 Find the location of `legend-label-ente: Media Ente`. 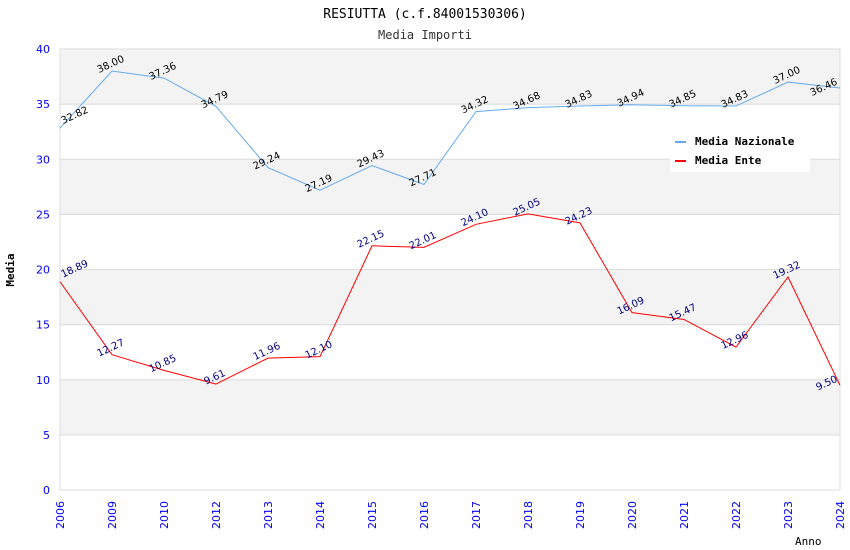

legend-label-ente: Media Ente is located at coordinates (728, 160).